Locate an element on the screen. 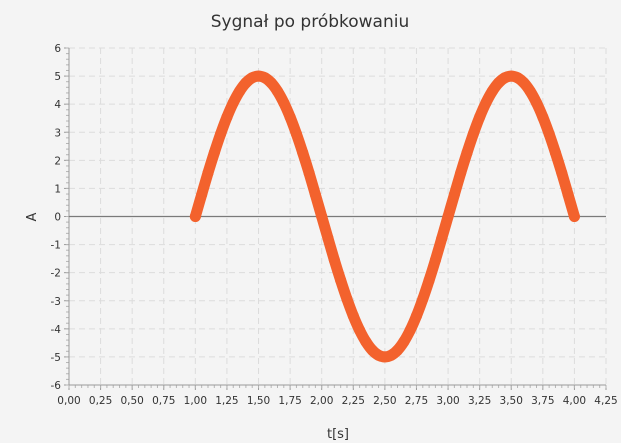 The height and width of the screenshot is (443, 621). x-tick-label: 1,25 is located at coordinates (226, 401).